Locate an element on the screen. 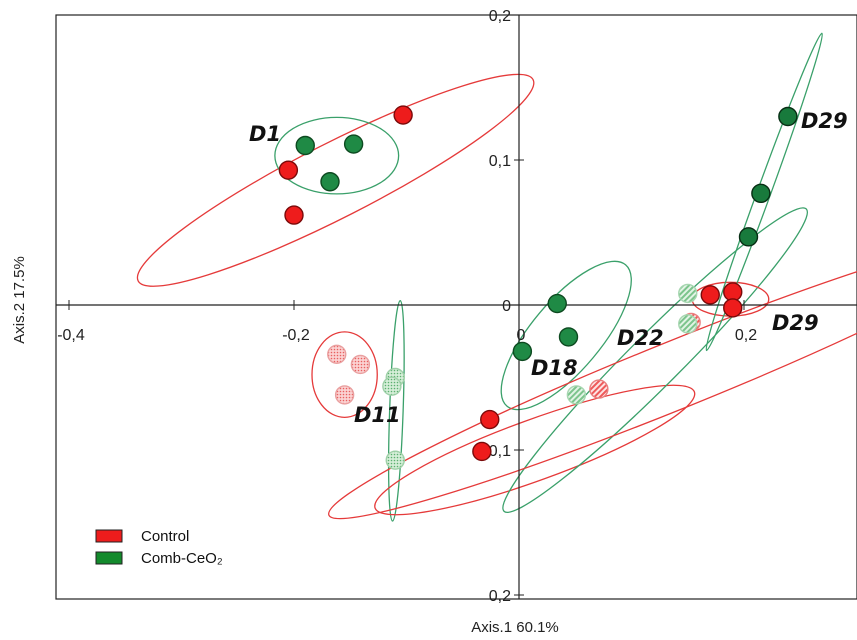 Image resolution: width=857 pixels, height=640 pixels. legend-swatch-control is located at coordinates (109, 536).